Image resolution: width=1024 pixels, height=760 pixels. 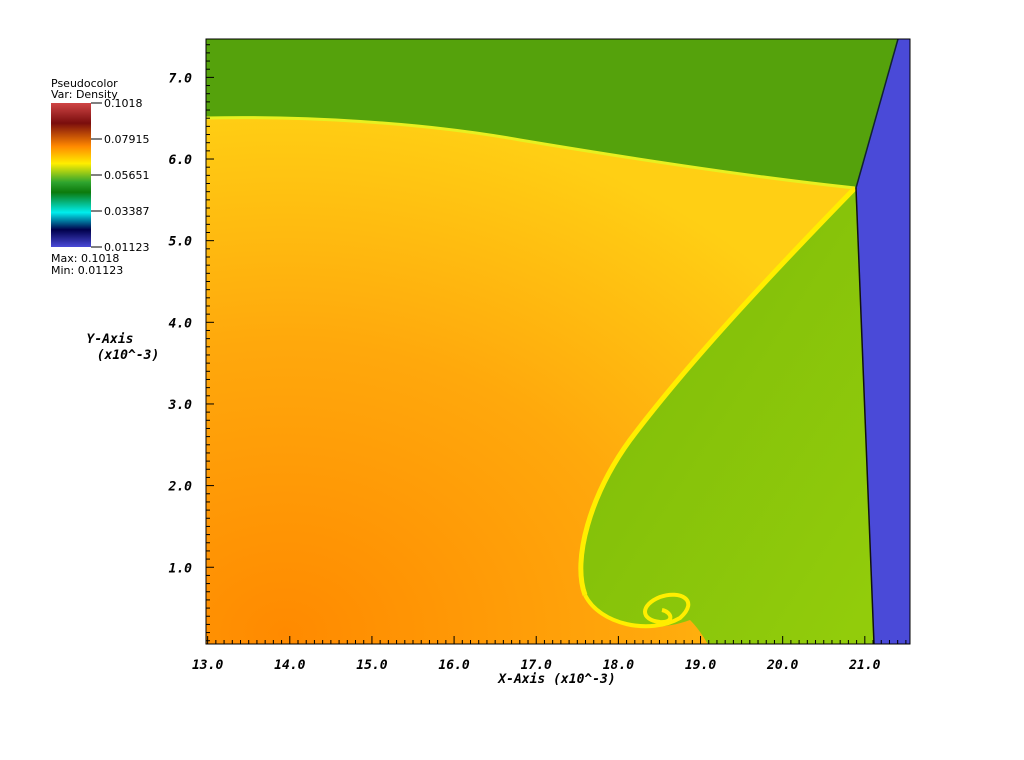 What do you see at coordinates (87, 270) in the screenshot?
I see `legend-min: Min: 0.01123` at bounding box center [87, 270].